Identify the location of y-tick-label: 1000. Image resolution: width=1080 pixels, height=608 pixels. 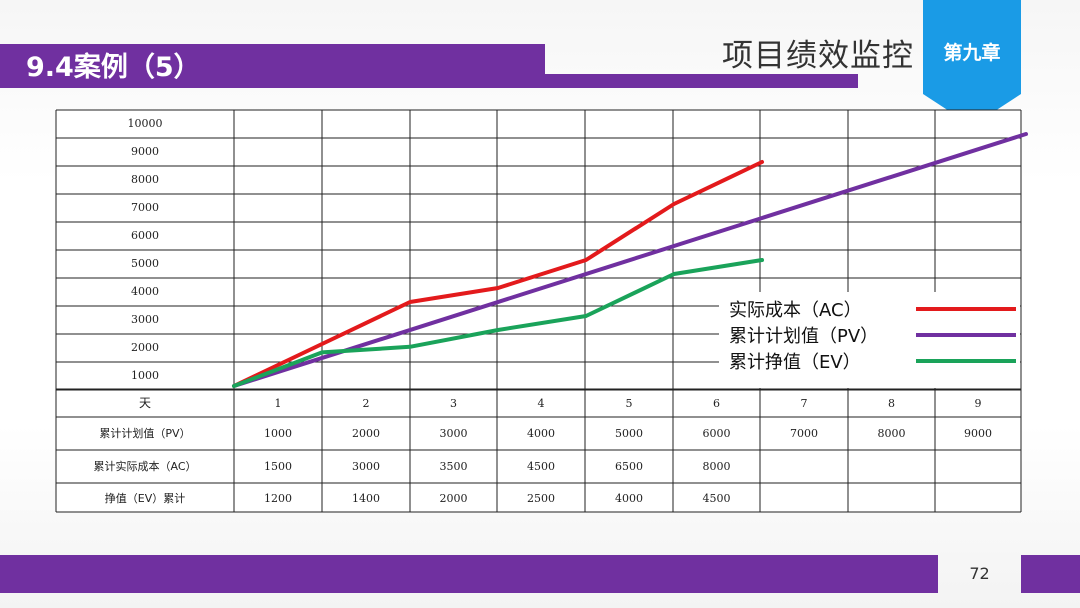
(145, 375).